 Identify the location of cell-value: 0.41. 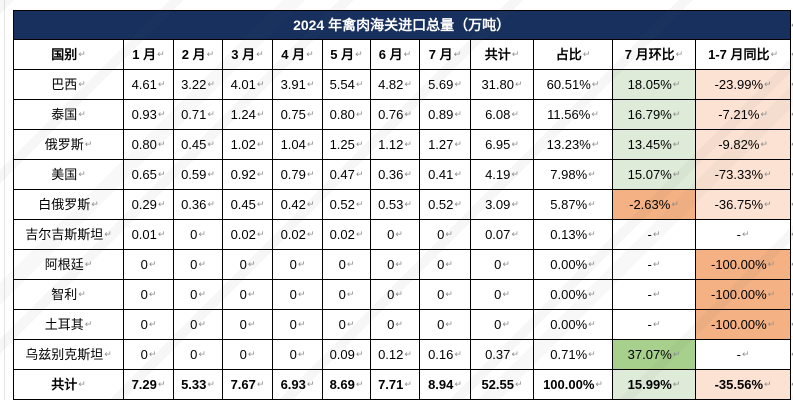
(441, 174).